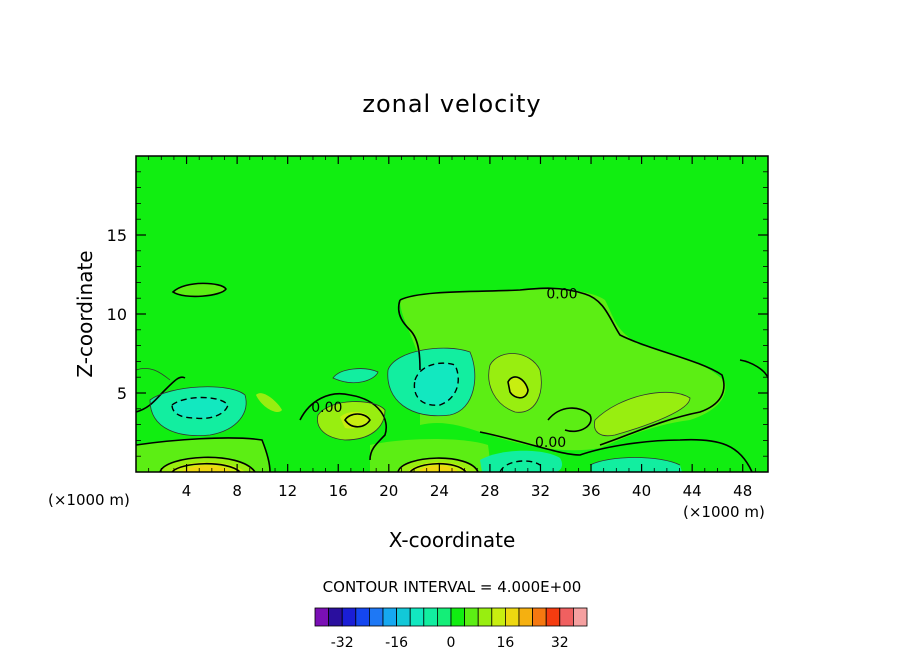 The width and height of the screenshot is (904, 654). Describe the element at coordinates (560, 643) in the screenshot. I see `colorbar-tick-label: 32` at that location.